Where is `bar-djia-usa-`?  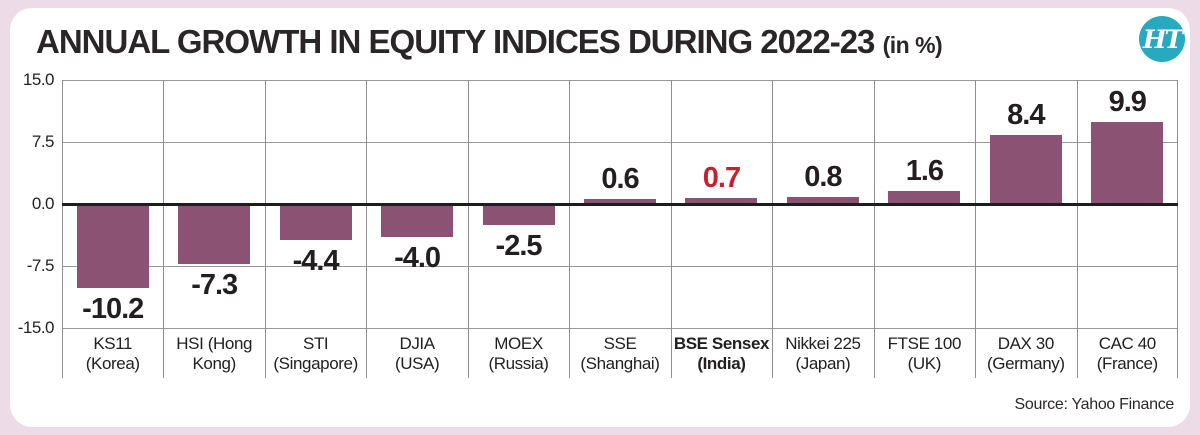
bar-djia-usa- is located at coordinates (417, 221).